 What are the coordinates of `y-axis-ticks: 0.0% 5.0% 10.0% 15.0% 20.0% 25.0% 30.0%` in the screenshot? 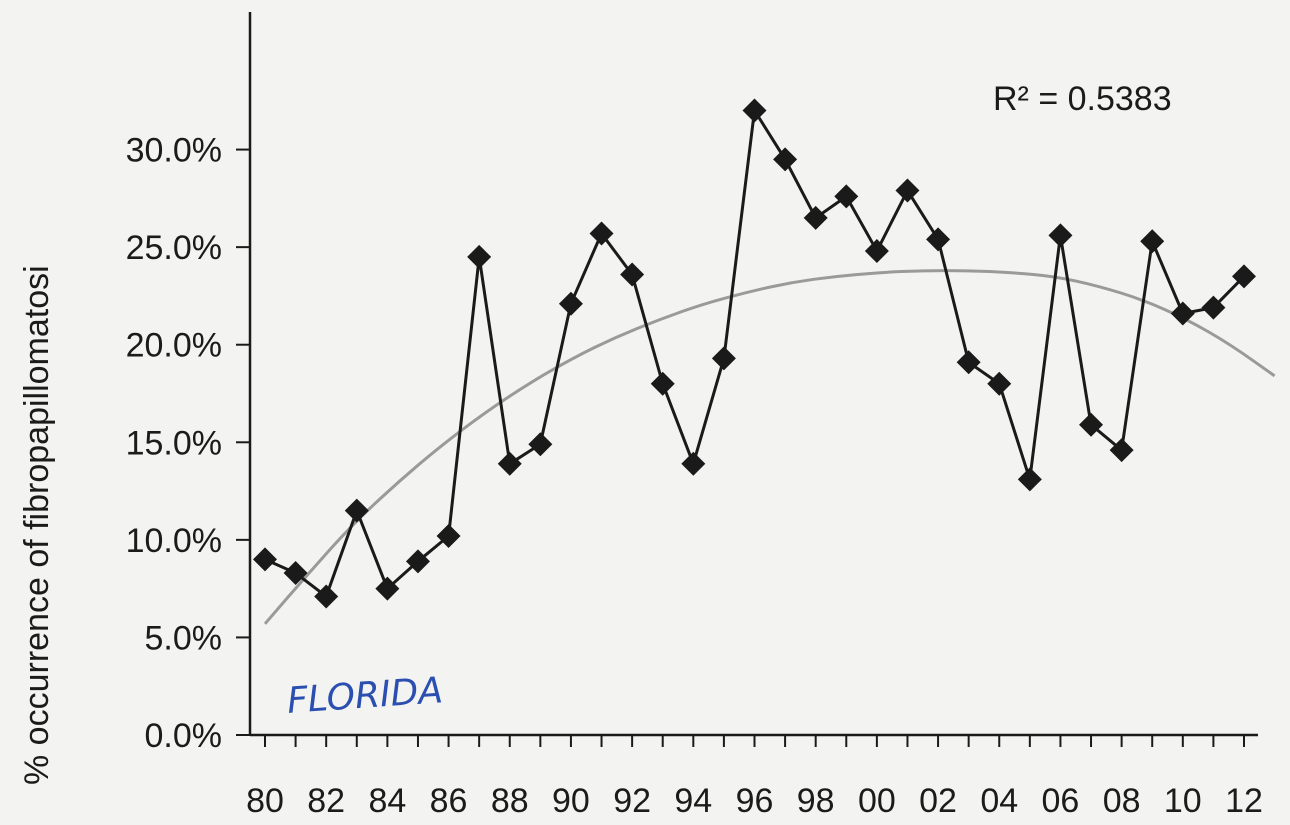 It's located at (188, 443).